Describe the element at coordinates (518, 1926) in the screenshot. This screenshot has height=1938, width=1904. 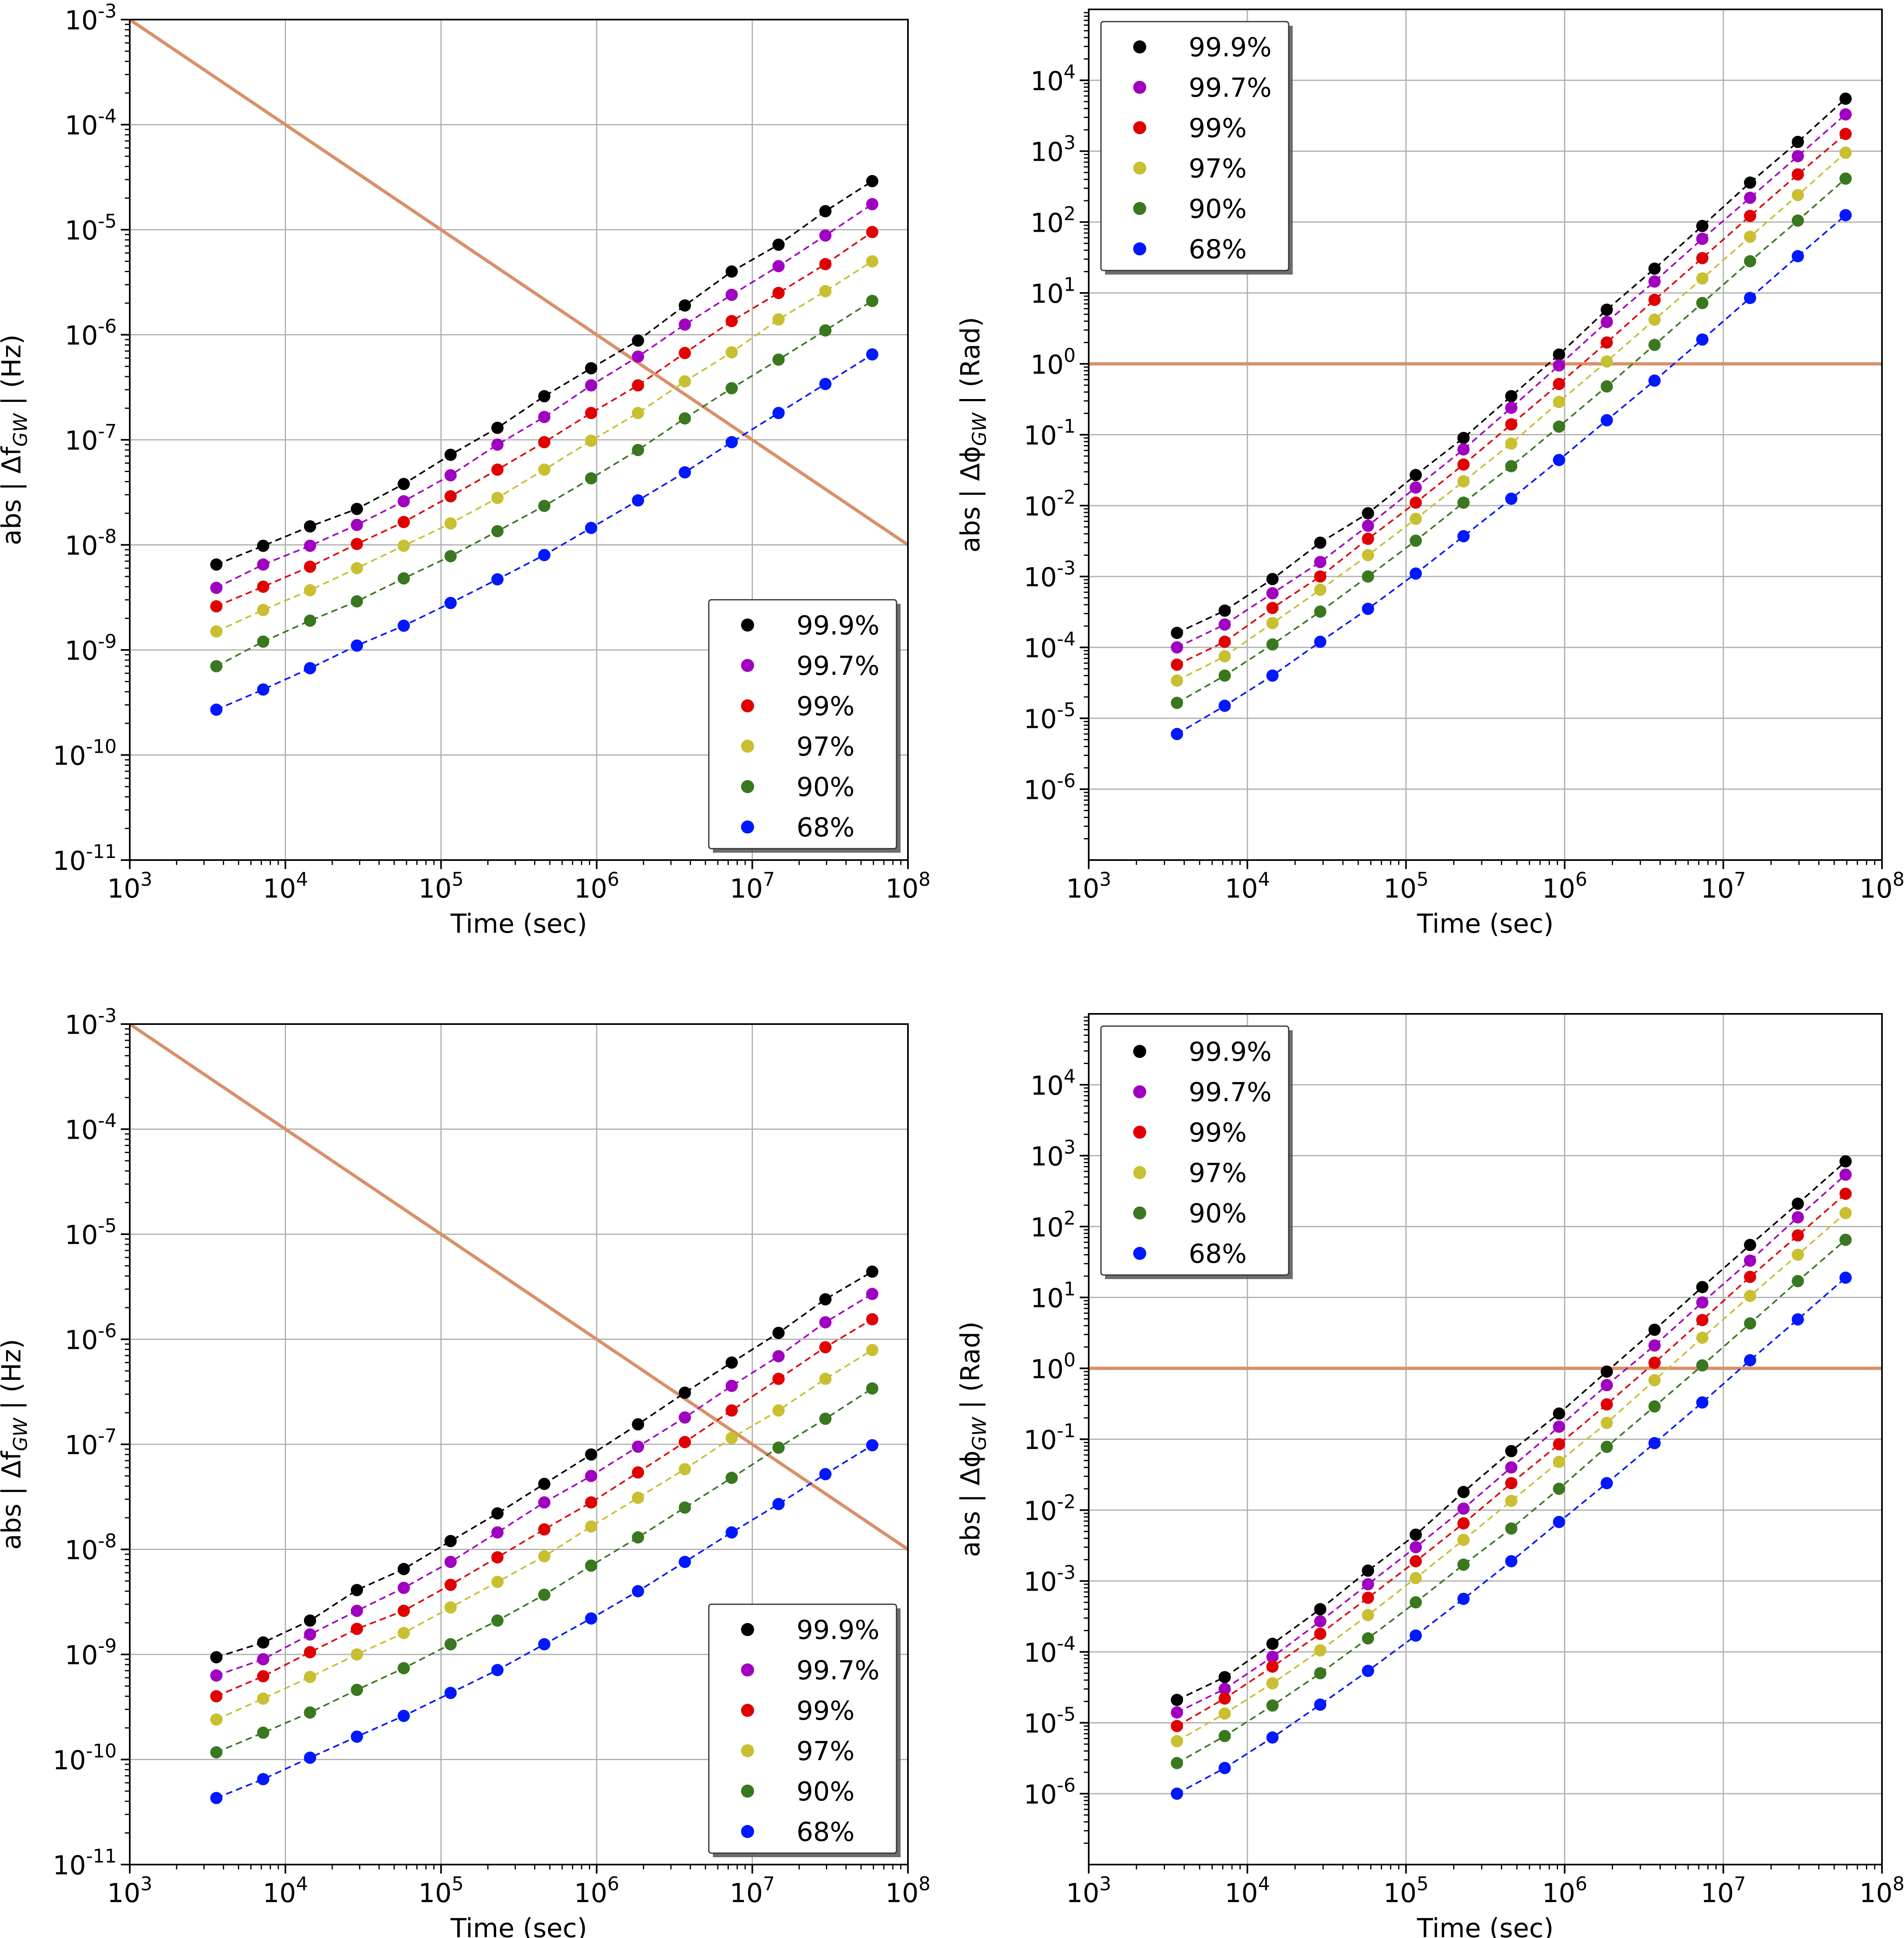
I see `x-axis-label: Time (sec)` at that location.